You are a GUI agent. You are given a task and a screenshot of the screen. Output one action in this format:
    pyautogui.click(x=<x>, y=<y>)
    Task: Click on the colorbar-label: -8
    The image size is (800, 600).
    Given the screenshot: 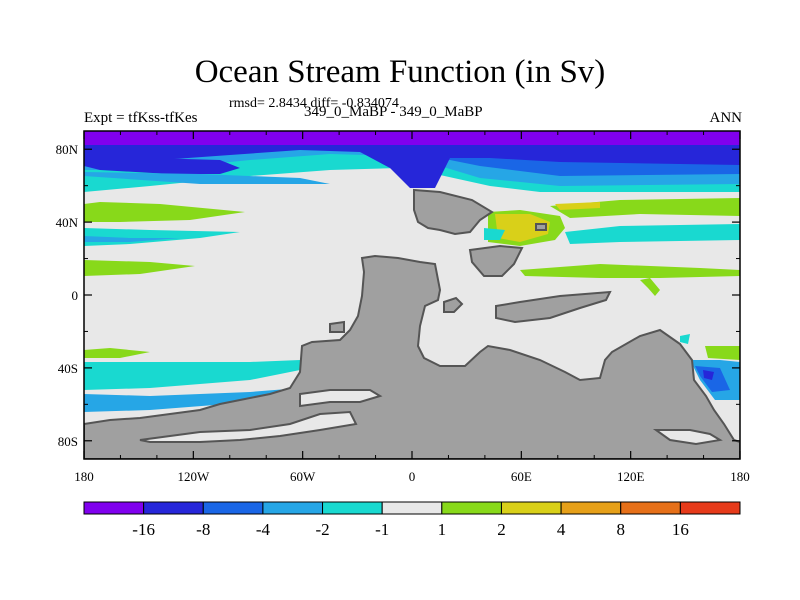 What is the action you would take?
    pyautogui.click(x=203, y=529)
    